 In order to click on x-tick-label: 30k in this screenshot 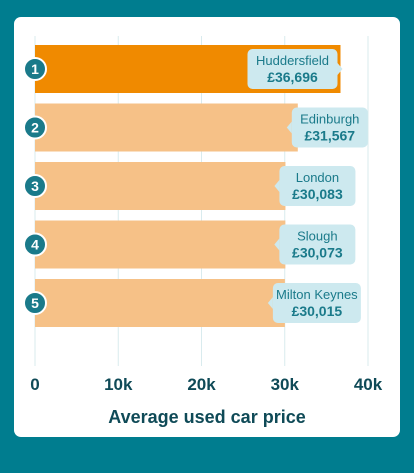, I will do `click(285, 384)`.